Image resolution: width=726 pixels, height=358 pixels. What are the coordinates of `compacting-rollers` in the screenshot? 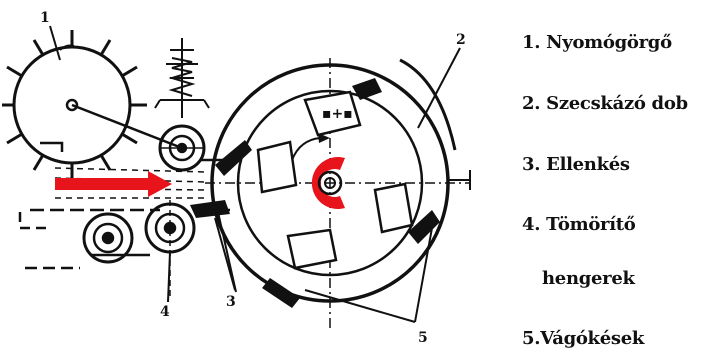 It's located at (139, 250).